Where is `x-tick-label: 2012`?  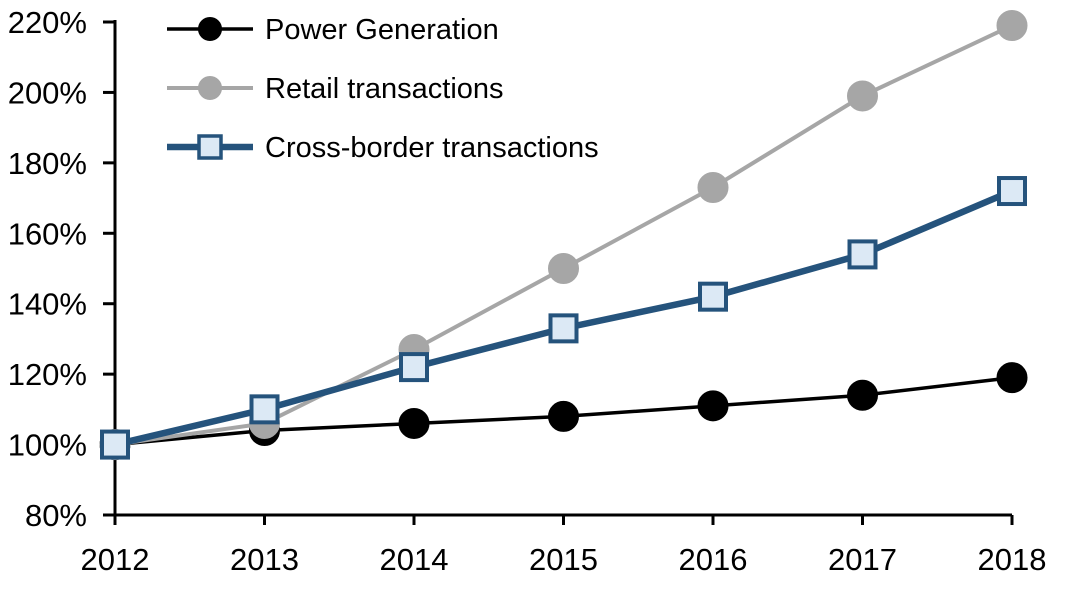 x-tick-label: 2012 is located at coordinates (115, 559).